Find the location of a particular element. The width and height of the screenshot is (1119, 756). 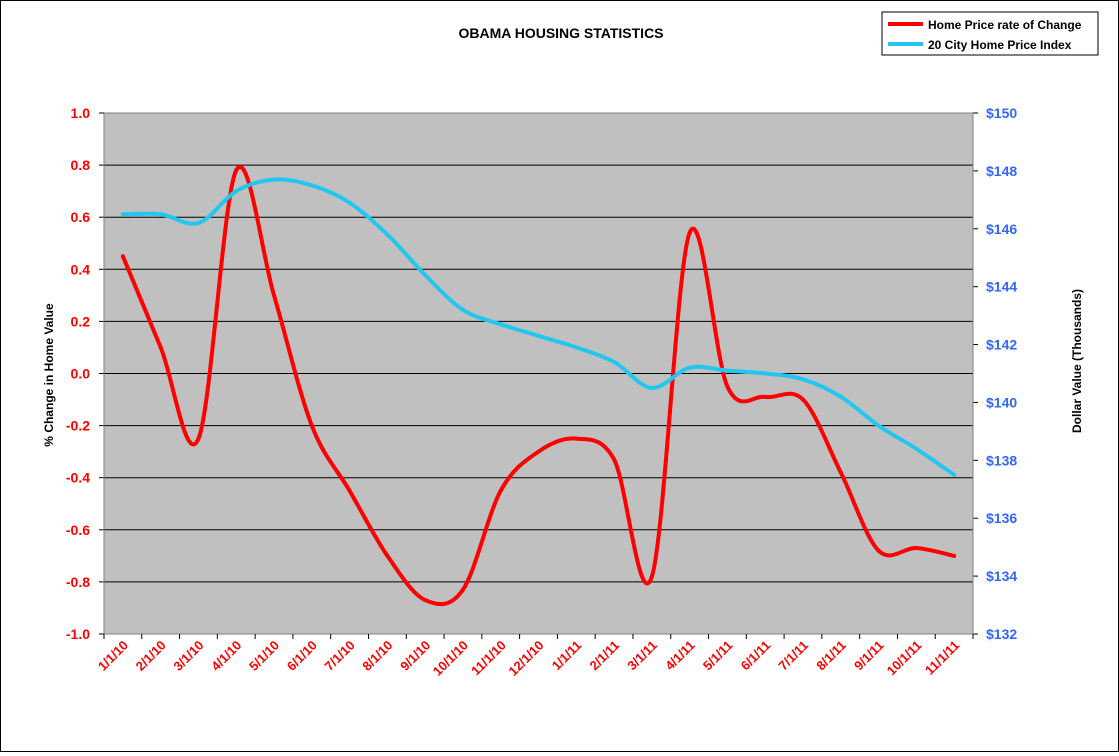

left-tick-label: 0.6 is located at coordinates (81, 217).